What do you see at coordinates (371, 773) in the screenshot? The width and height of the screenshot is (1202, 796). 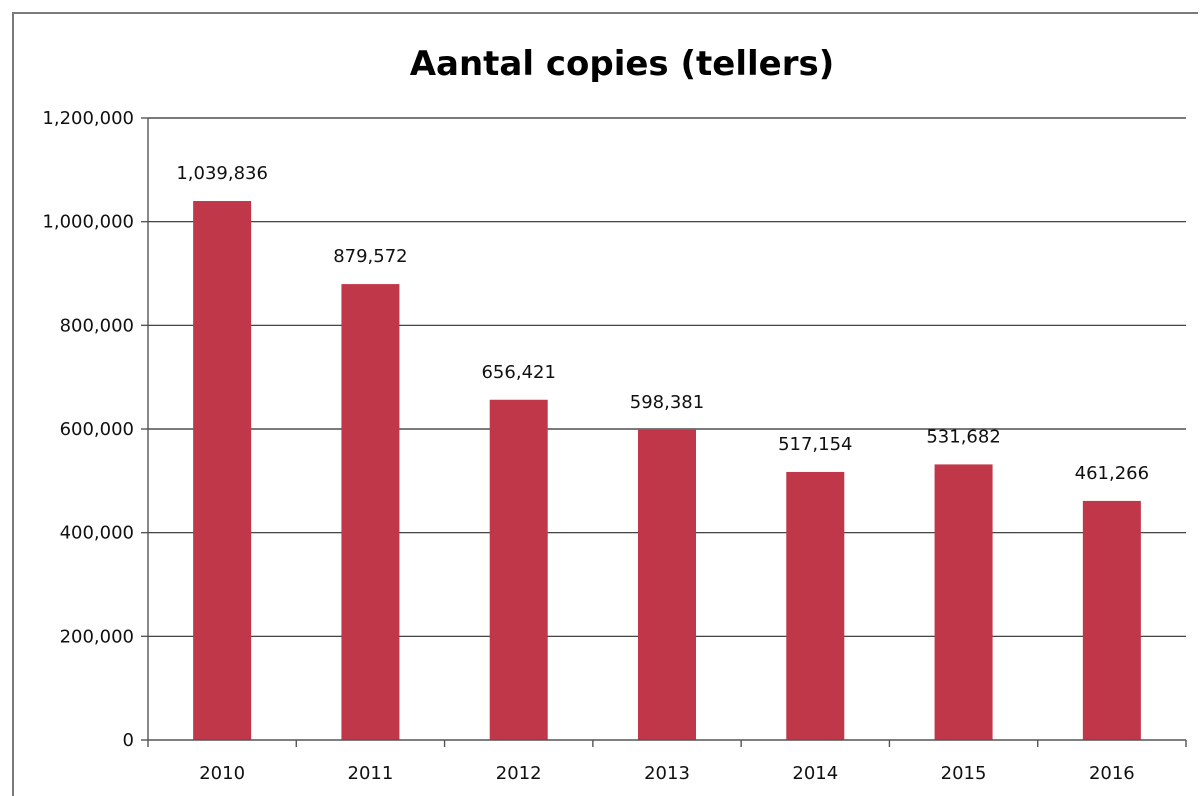 I see `x-tick-label: 2011` at bounding box center [371, 773].